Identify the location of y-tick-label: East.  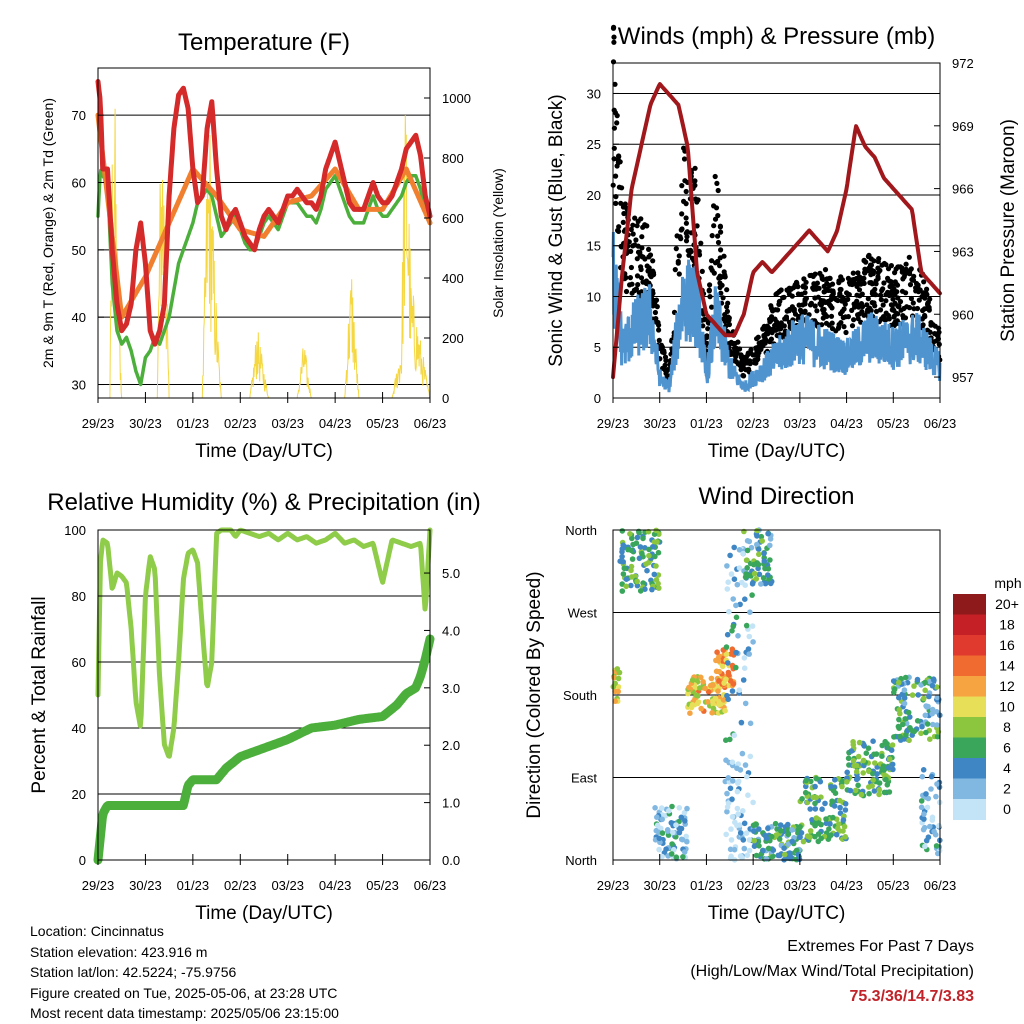
(584, 778).